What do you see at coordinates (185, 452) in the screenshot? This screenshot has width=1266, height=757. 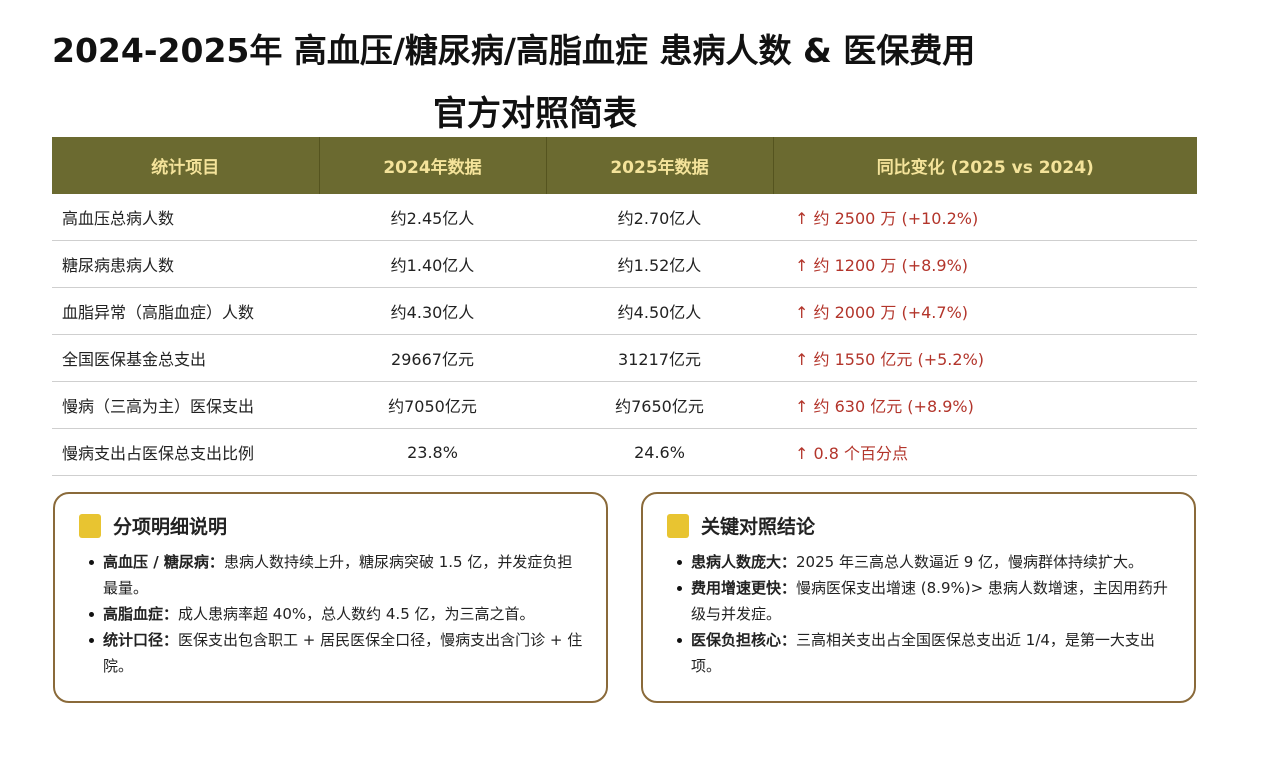 I see `table-cell: 慢病支出占医保总支出比例` at bounding box center [185, 452].